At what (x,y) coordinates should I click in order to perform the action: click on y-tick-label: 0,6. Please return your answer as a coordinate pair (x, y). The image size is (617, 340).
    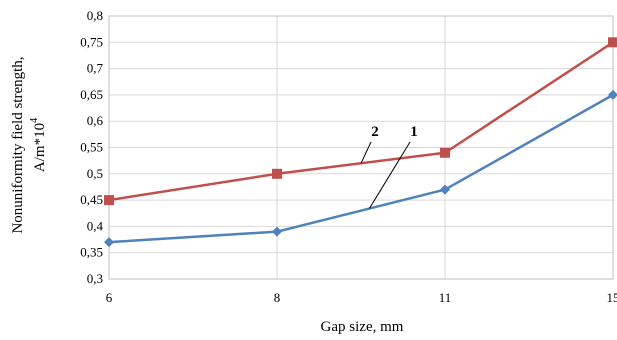
    Looking at the image, I should click on (95, 120).